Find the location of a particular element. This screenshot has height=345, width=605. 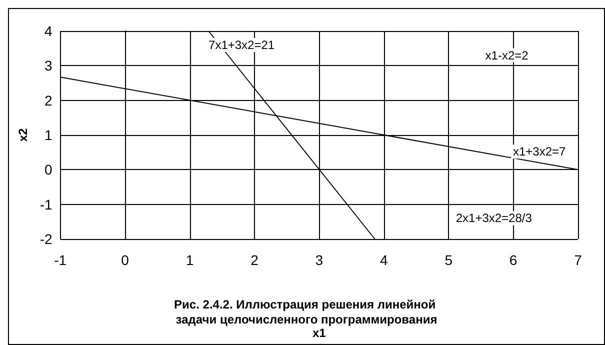

y-tick-label: 0 is located at coordinates (48, 170).